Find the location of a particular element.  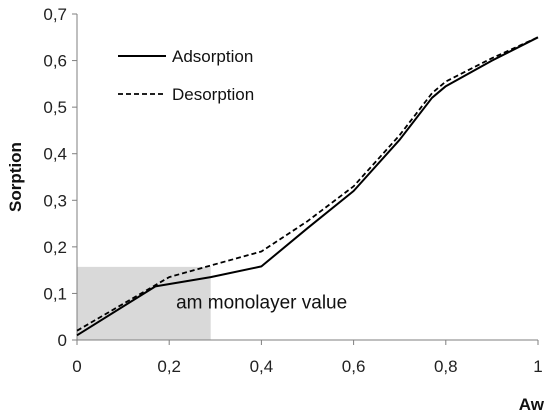

x-tick-label: 0,8 is located at coordinates (446, 366).